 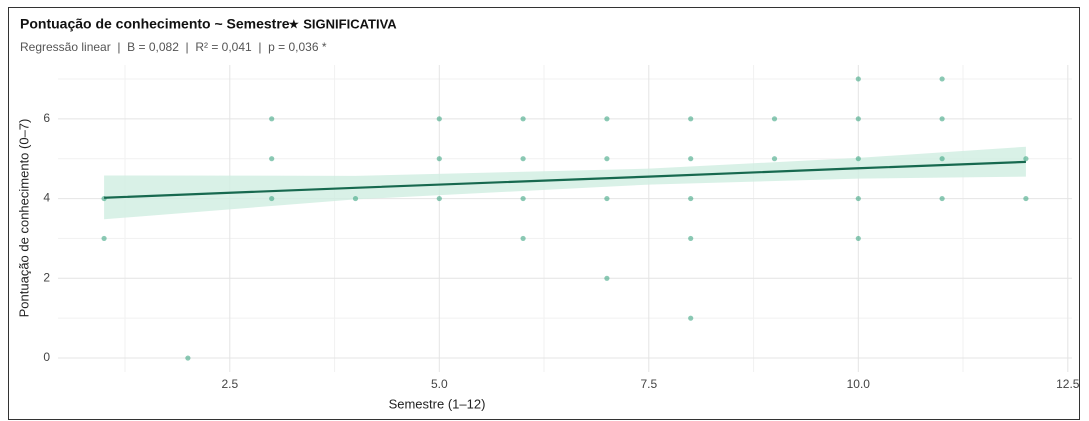 What do you see at coordinates (439, 384) in the screenshot?
I see `x-tick-label: 5.0` at bounding box center [439, 384].